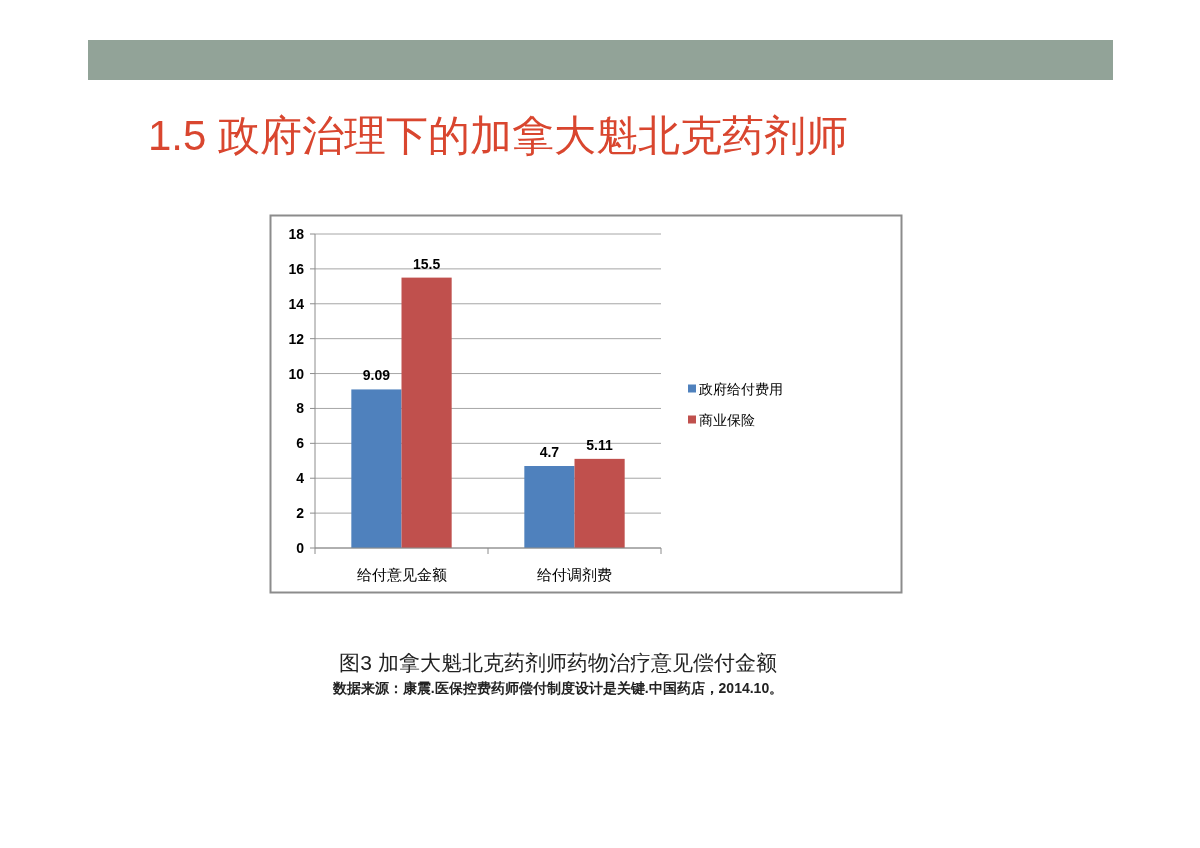 Image resolution: width=1200 pixels, height=848 pixels. Describe the element at coordinates (296, 373) in the screenshot. I see `y-tick-label: 10` at that location.